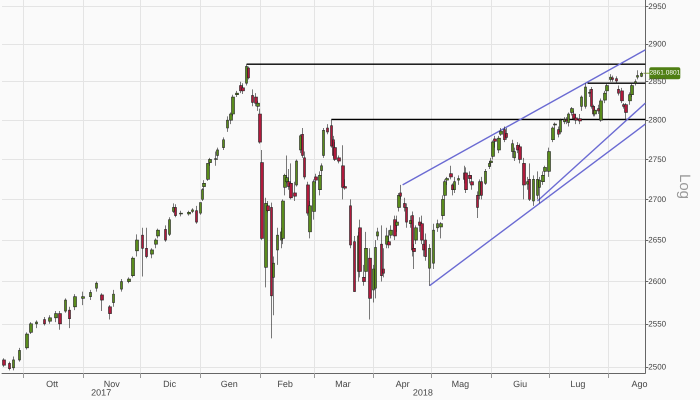  Describe the element at coordinates (343, 384) in the screenshot. I see `x-tick-label: Mar` at that location.